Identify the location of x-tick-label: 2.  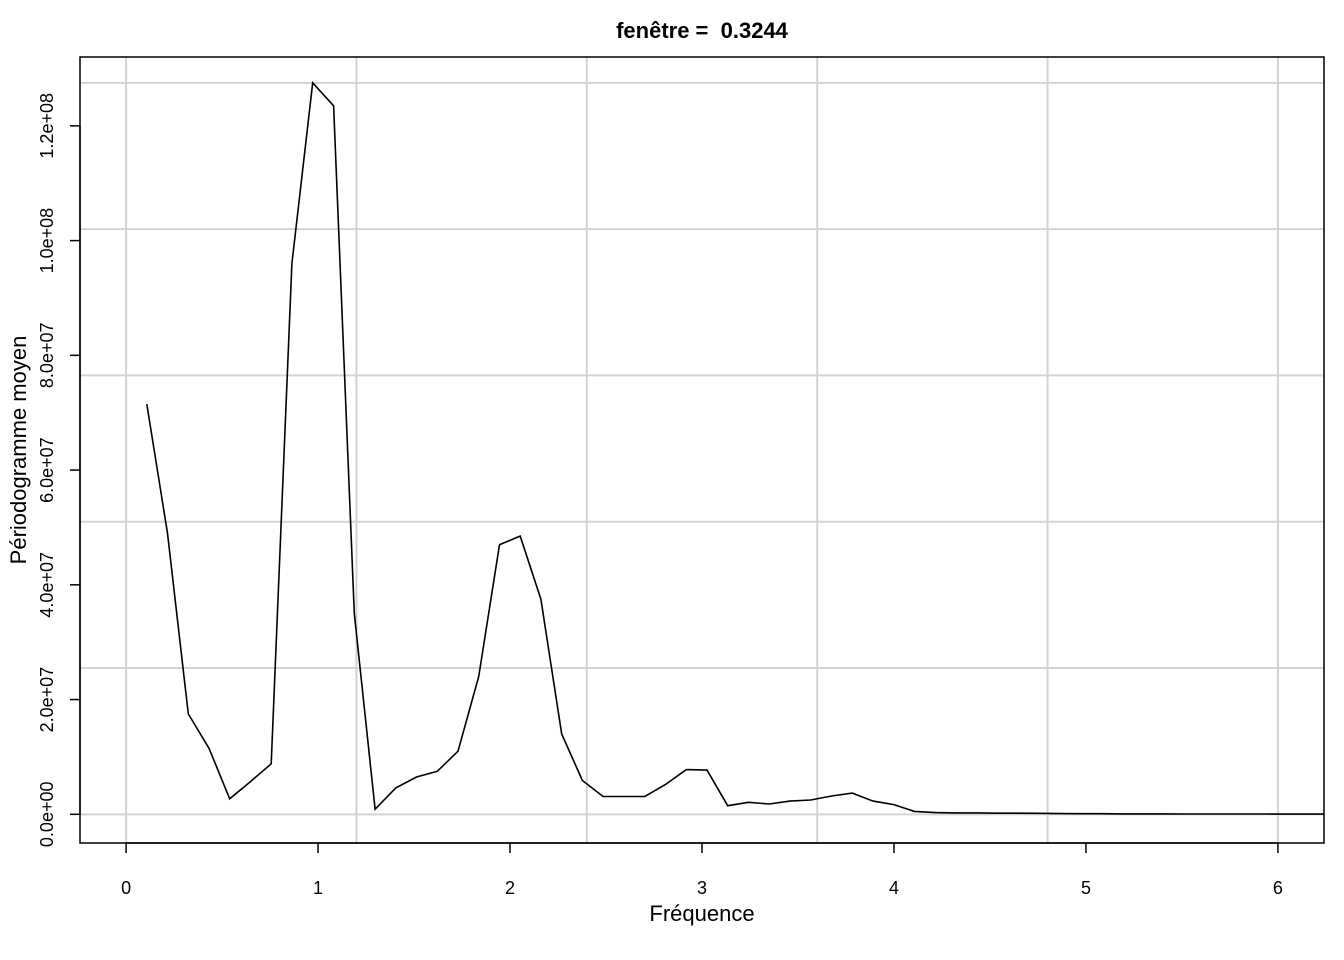
(510, 888).